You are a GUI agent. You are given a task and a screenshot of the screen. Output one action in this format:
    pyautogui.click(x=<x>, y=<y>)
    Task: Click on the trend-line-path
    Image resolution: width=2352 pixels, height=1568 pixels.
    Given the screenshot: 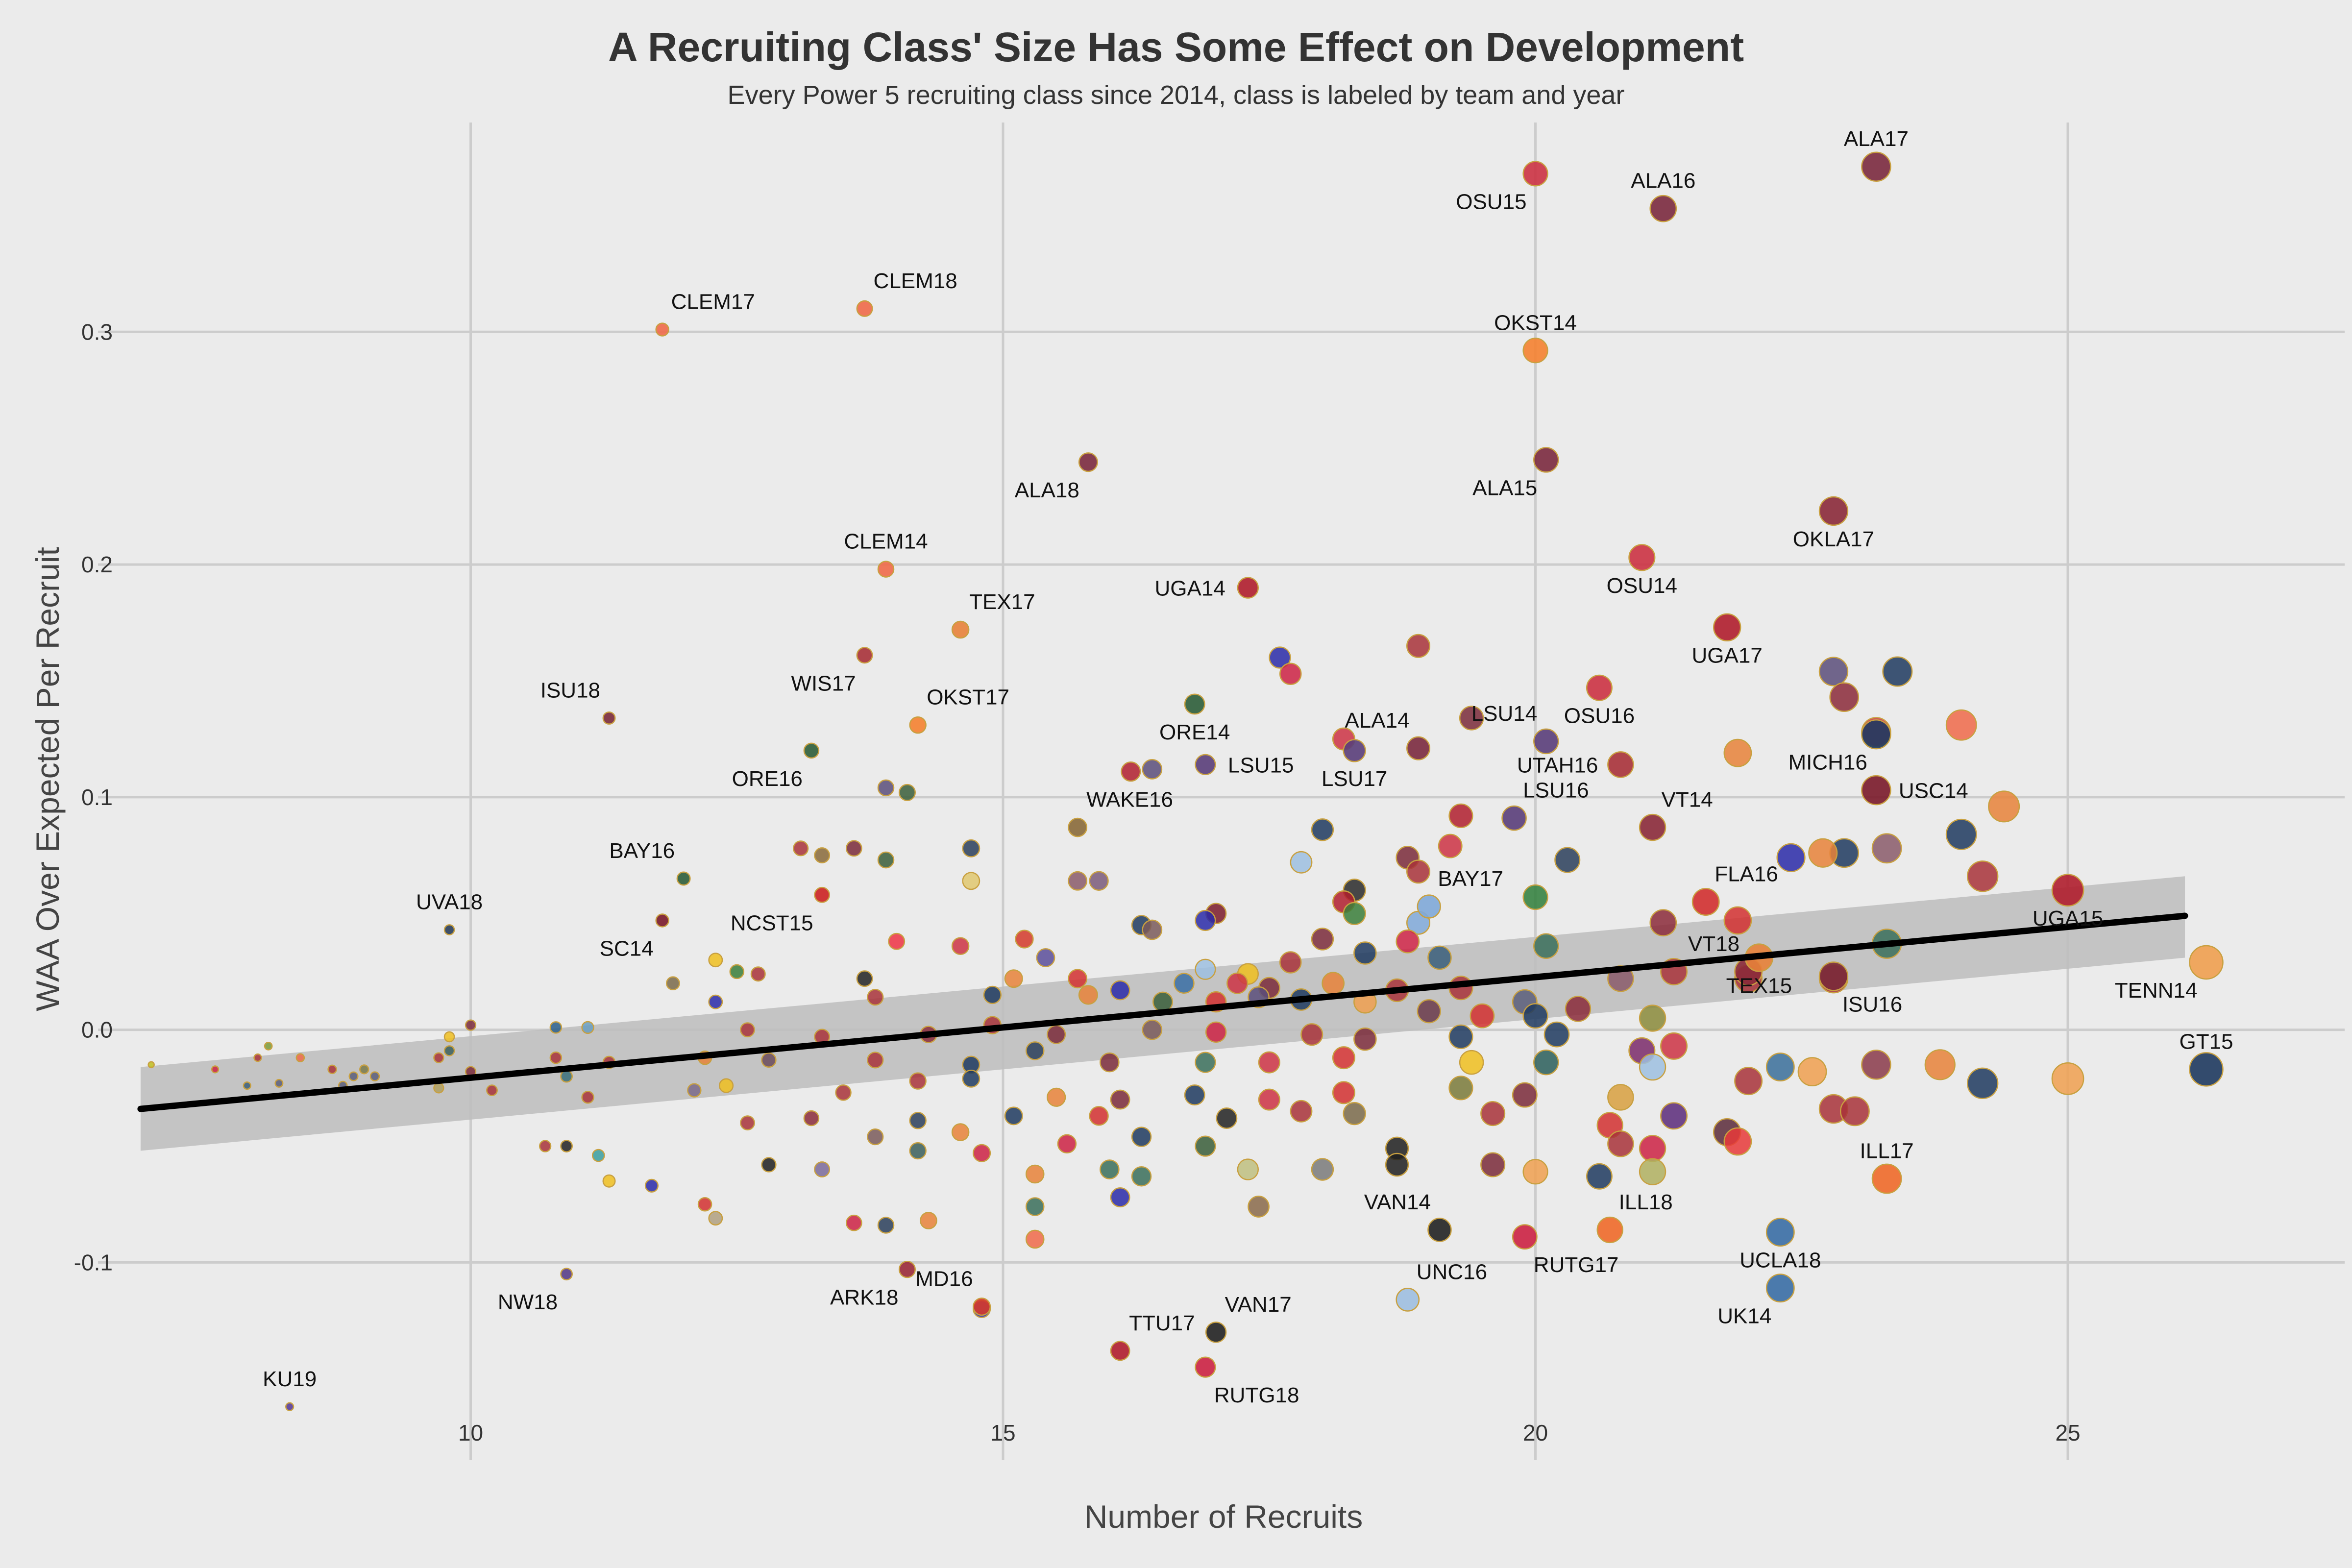 What is the action you would take?
    pyautogui.click(x=1162, y=1012)
    